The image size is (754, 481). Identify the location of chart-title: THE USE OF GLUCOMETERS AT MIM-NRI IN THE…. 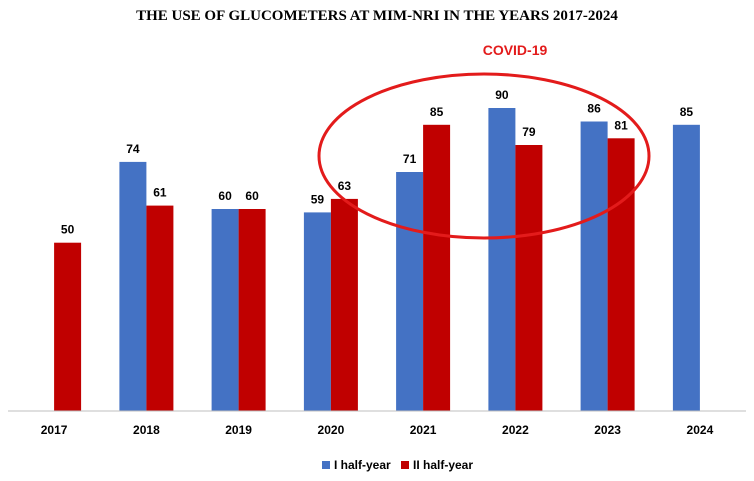
(377, 16).